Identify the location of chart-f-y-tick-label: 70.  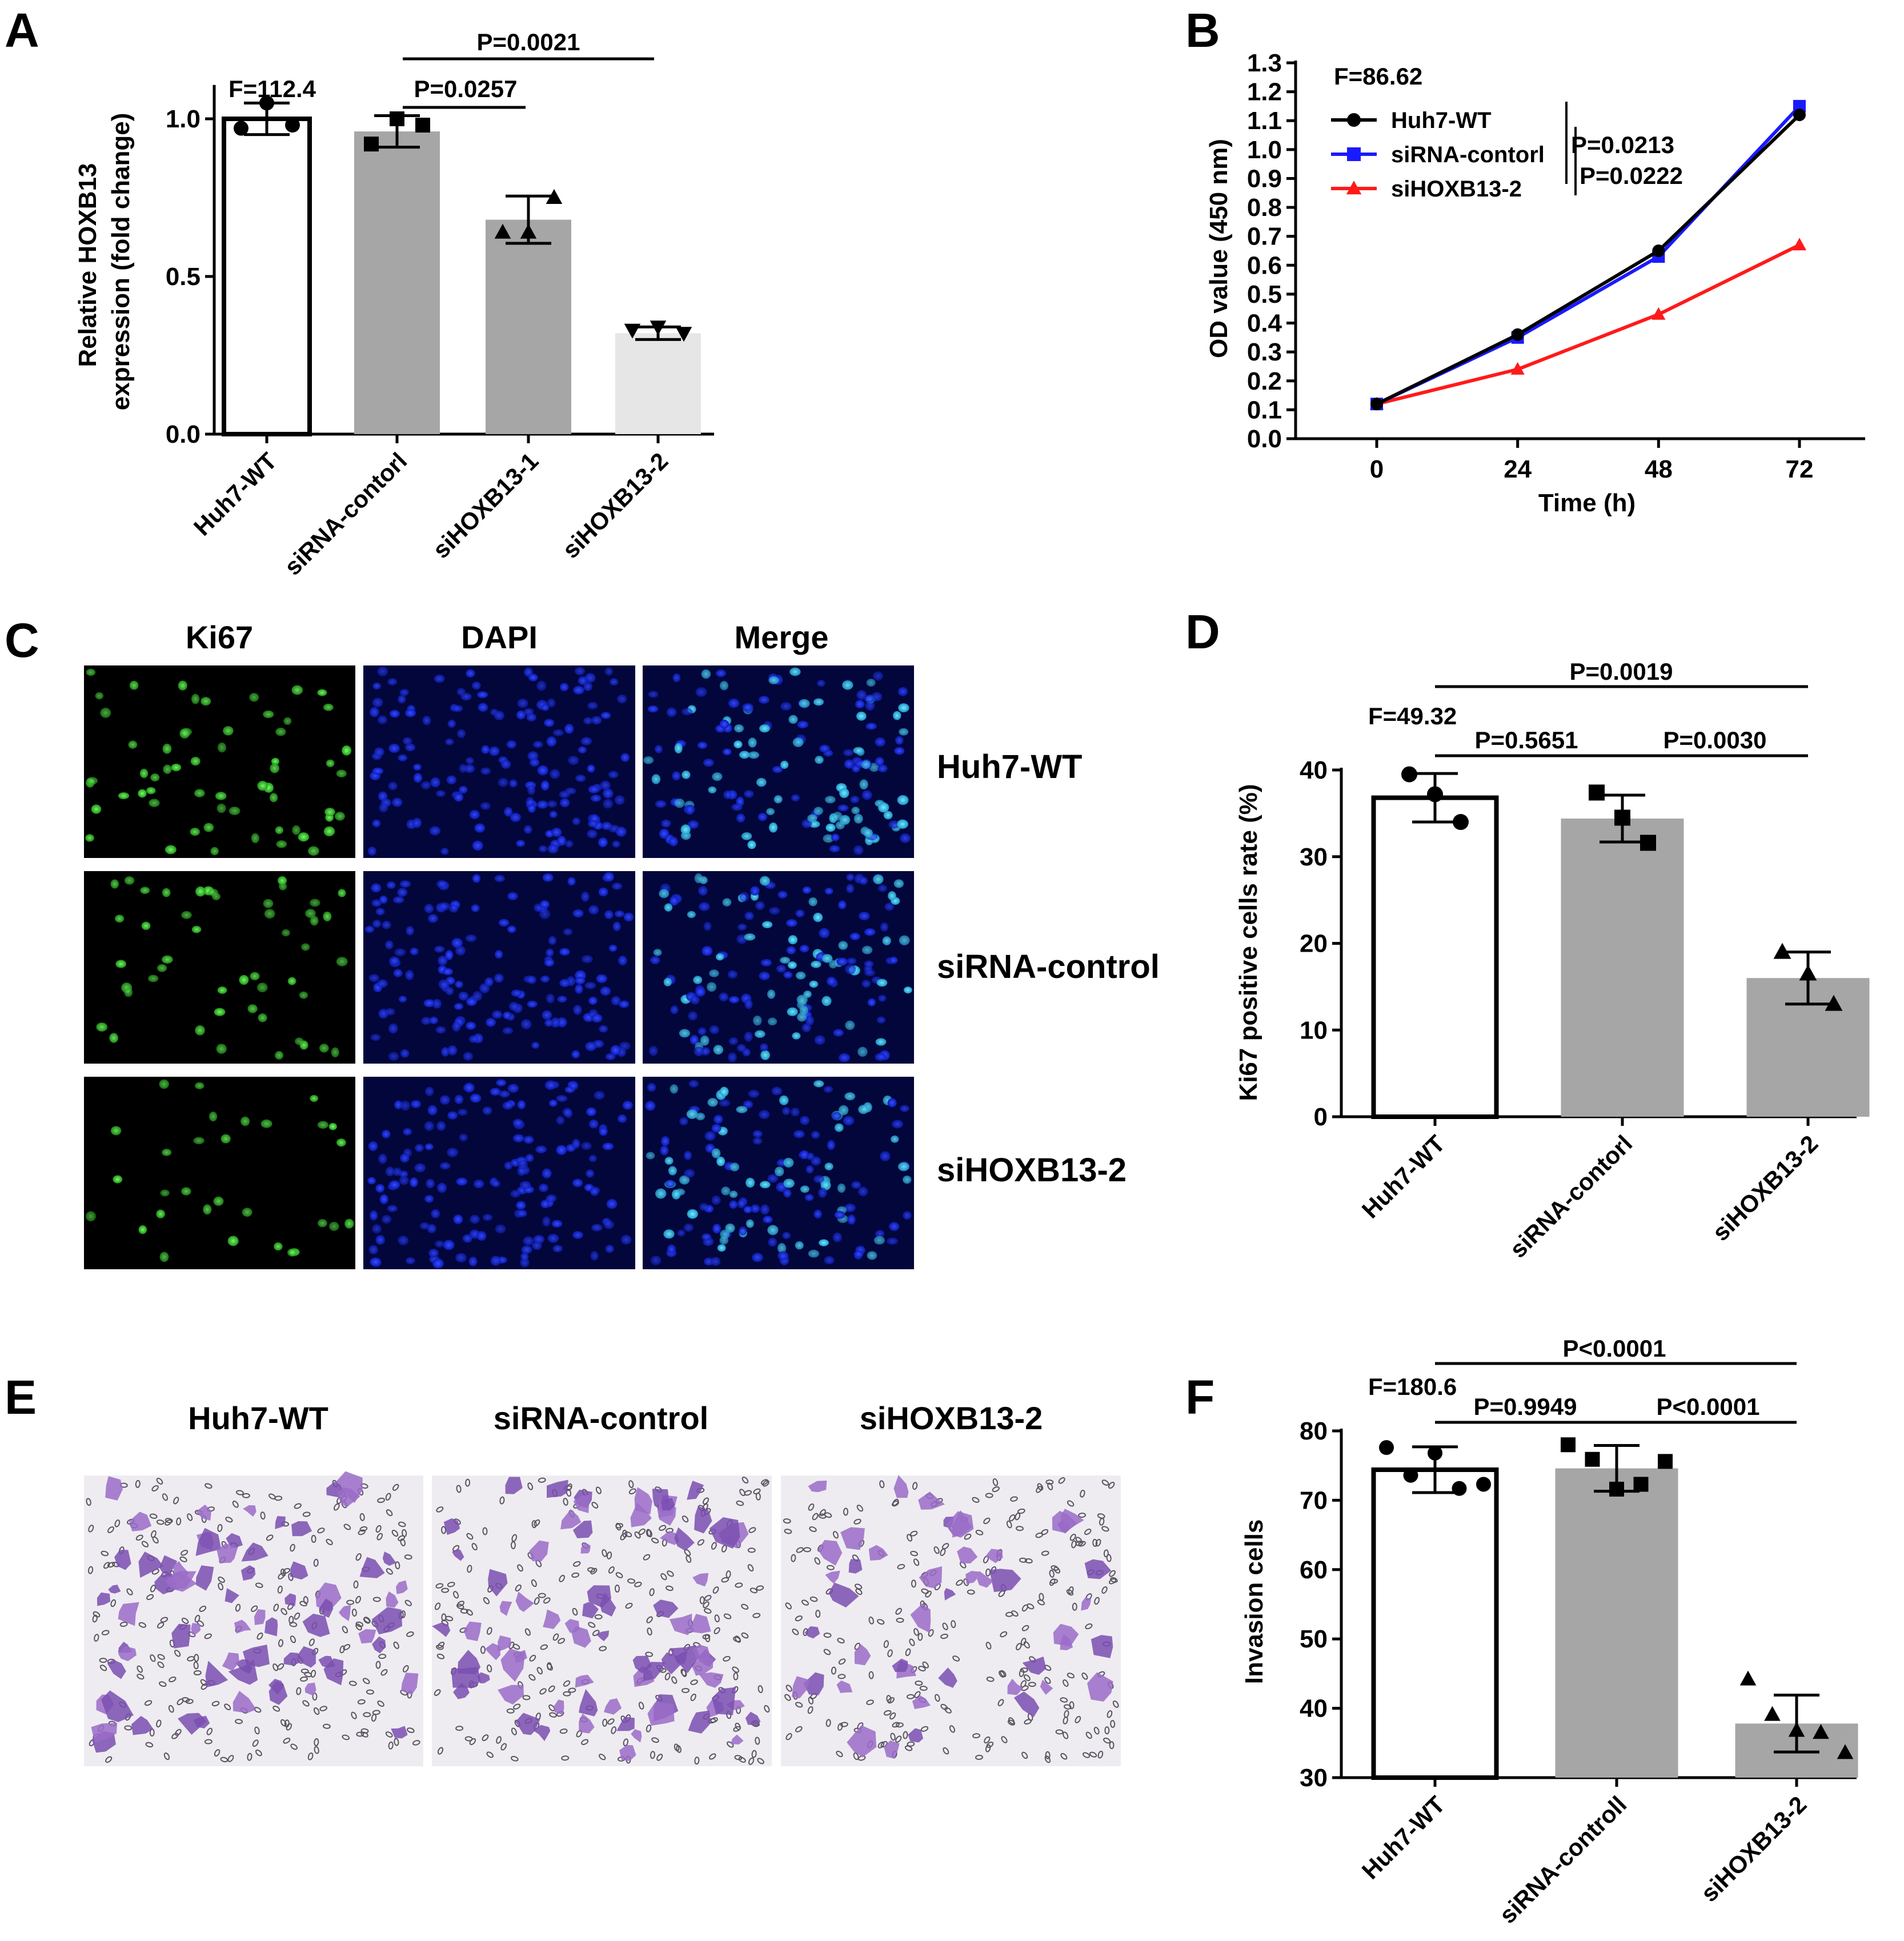
(1314, 1500).